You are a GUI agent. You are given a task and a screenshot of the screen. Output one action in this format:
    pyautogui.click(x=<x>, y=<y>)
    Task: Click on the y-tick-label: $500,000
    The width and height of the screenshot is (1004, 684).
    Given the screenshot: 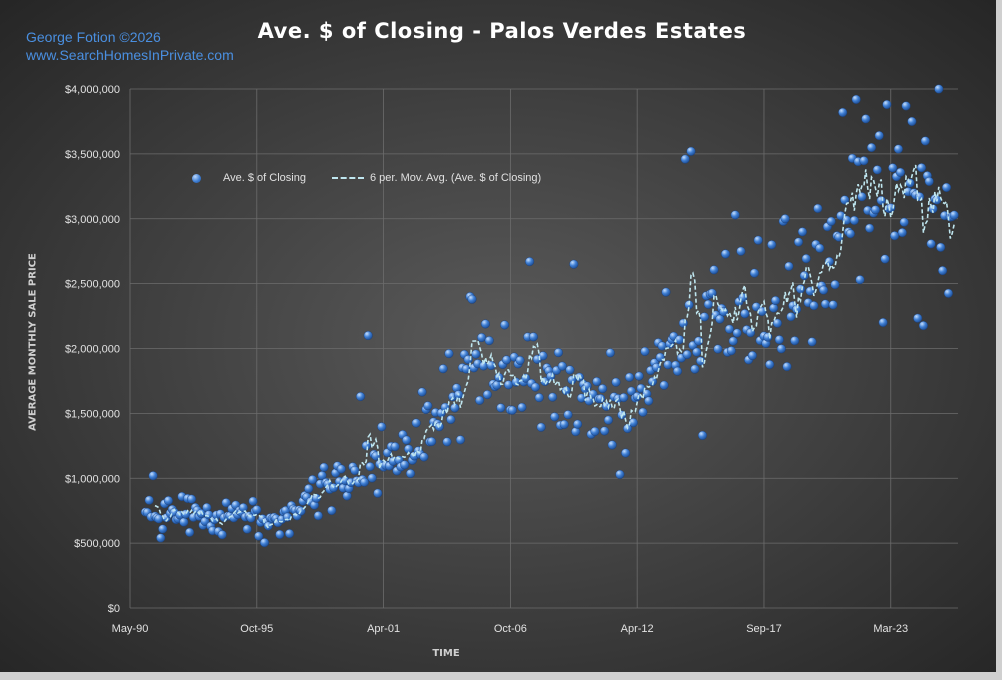 What is the action you would take?
    pyautogui.click(x=97, y=544)
    